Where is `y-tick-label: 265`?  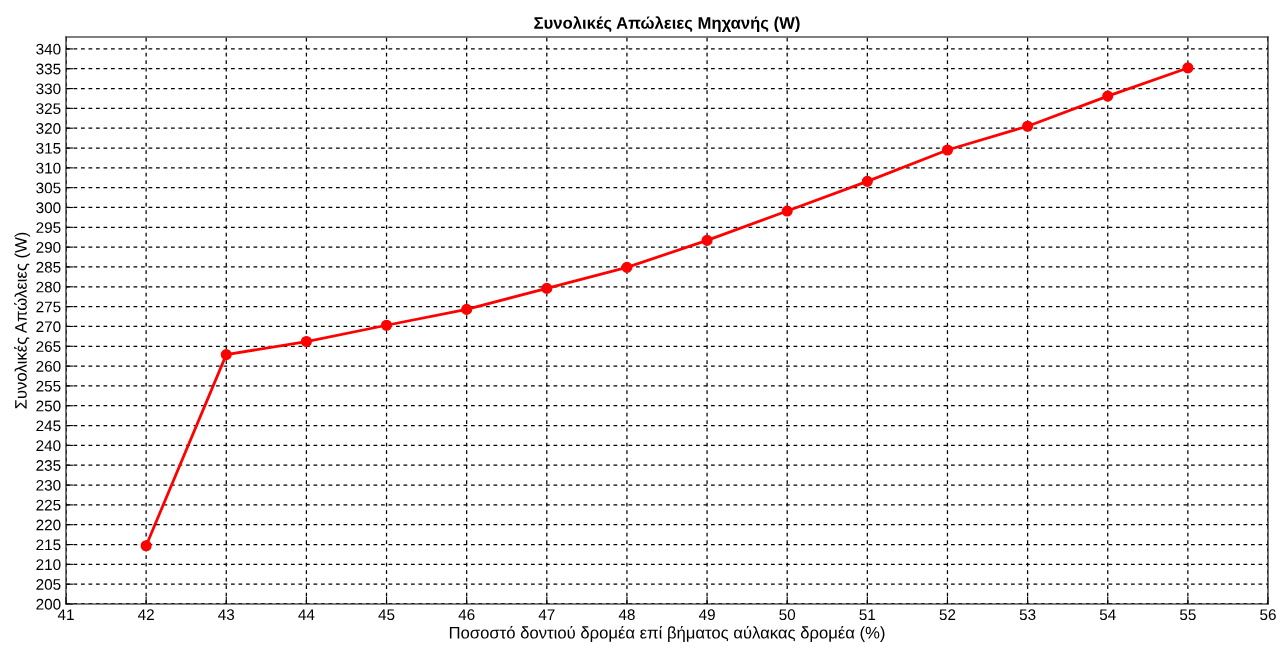 y-tick-label: 265 is located at coordinates (48, 346).